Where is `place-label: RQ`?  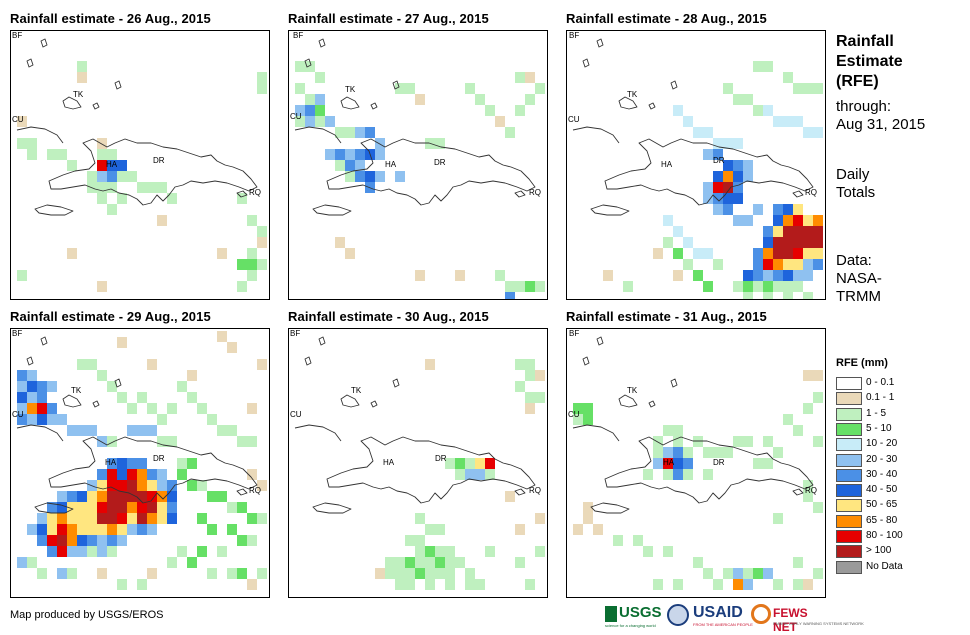
place-label: RQ is located at coordinates (255, 490).